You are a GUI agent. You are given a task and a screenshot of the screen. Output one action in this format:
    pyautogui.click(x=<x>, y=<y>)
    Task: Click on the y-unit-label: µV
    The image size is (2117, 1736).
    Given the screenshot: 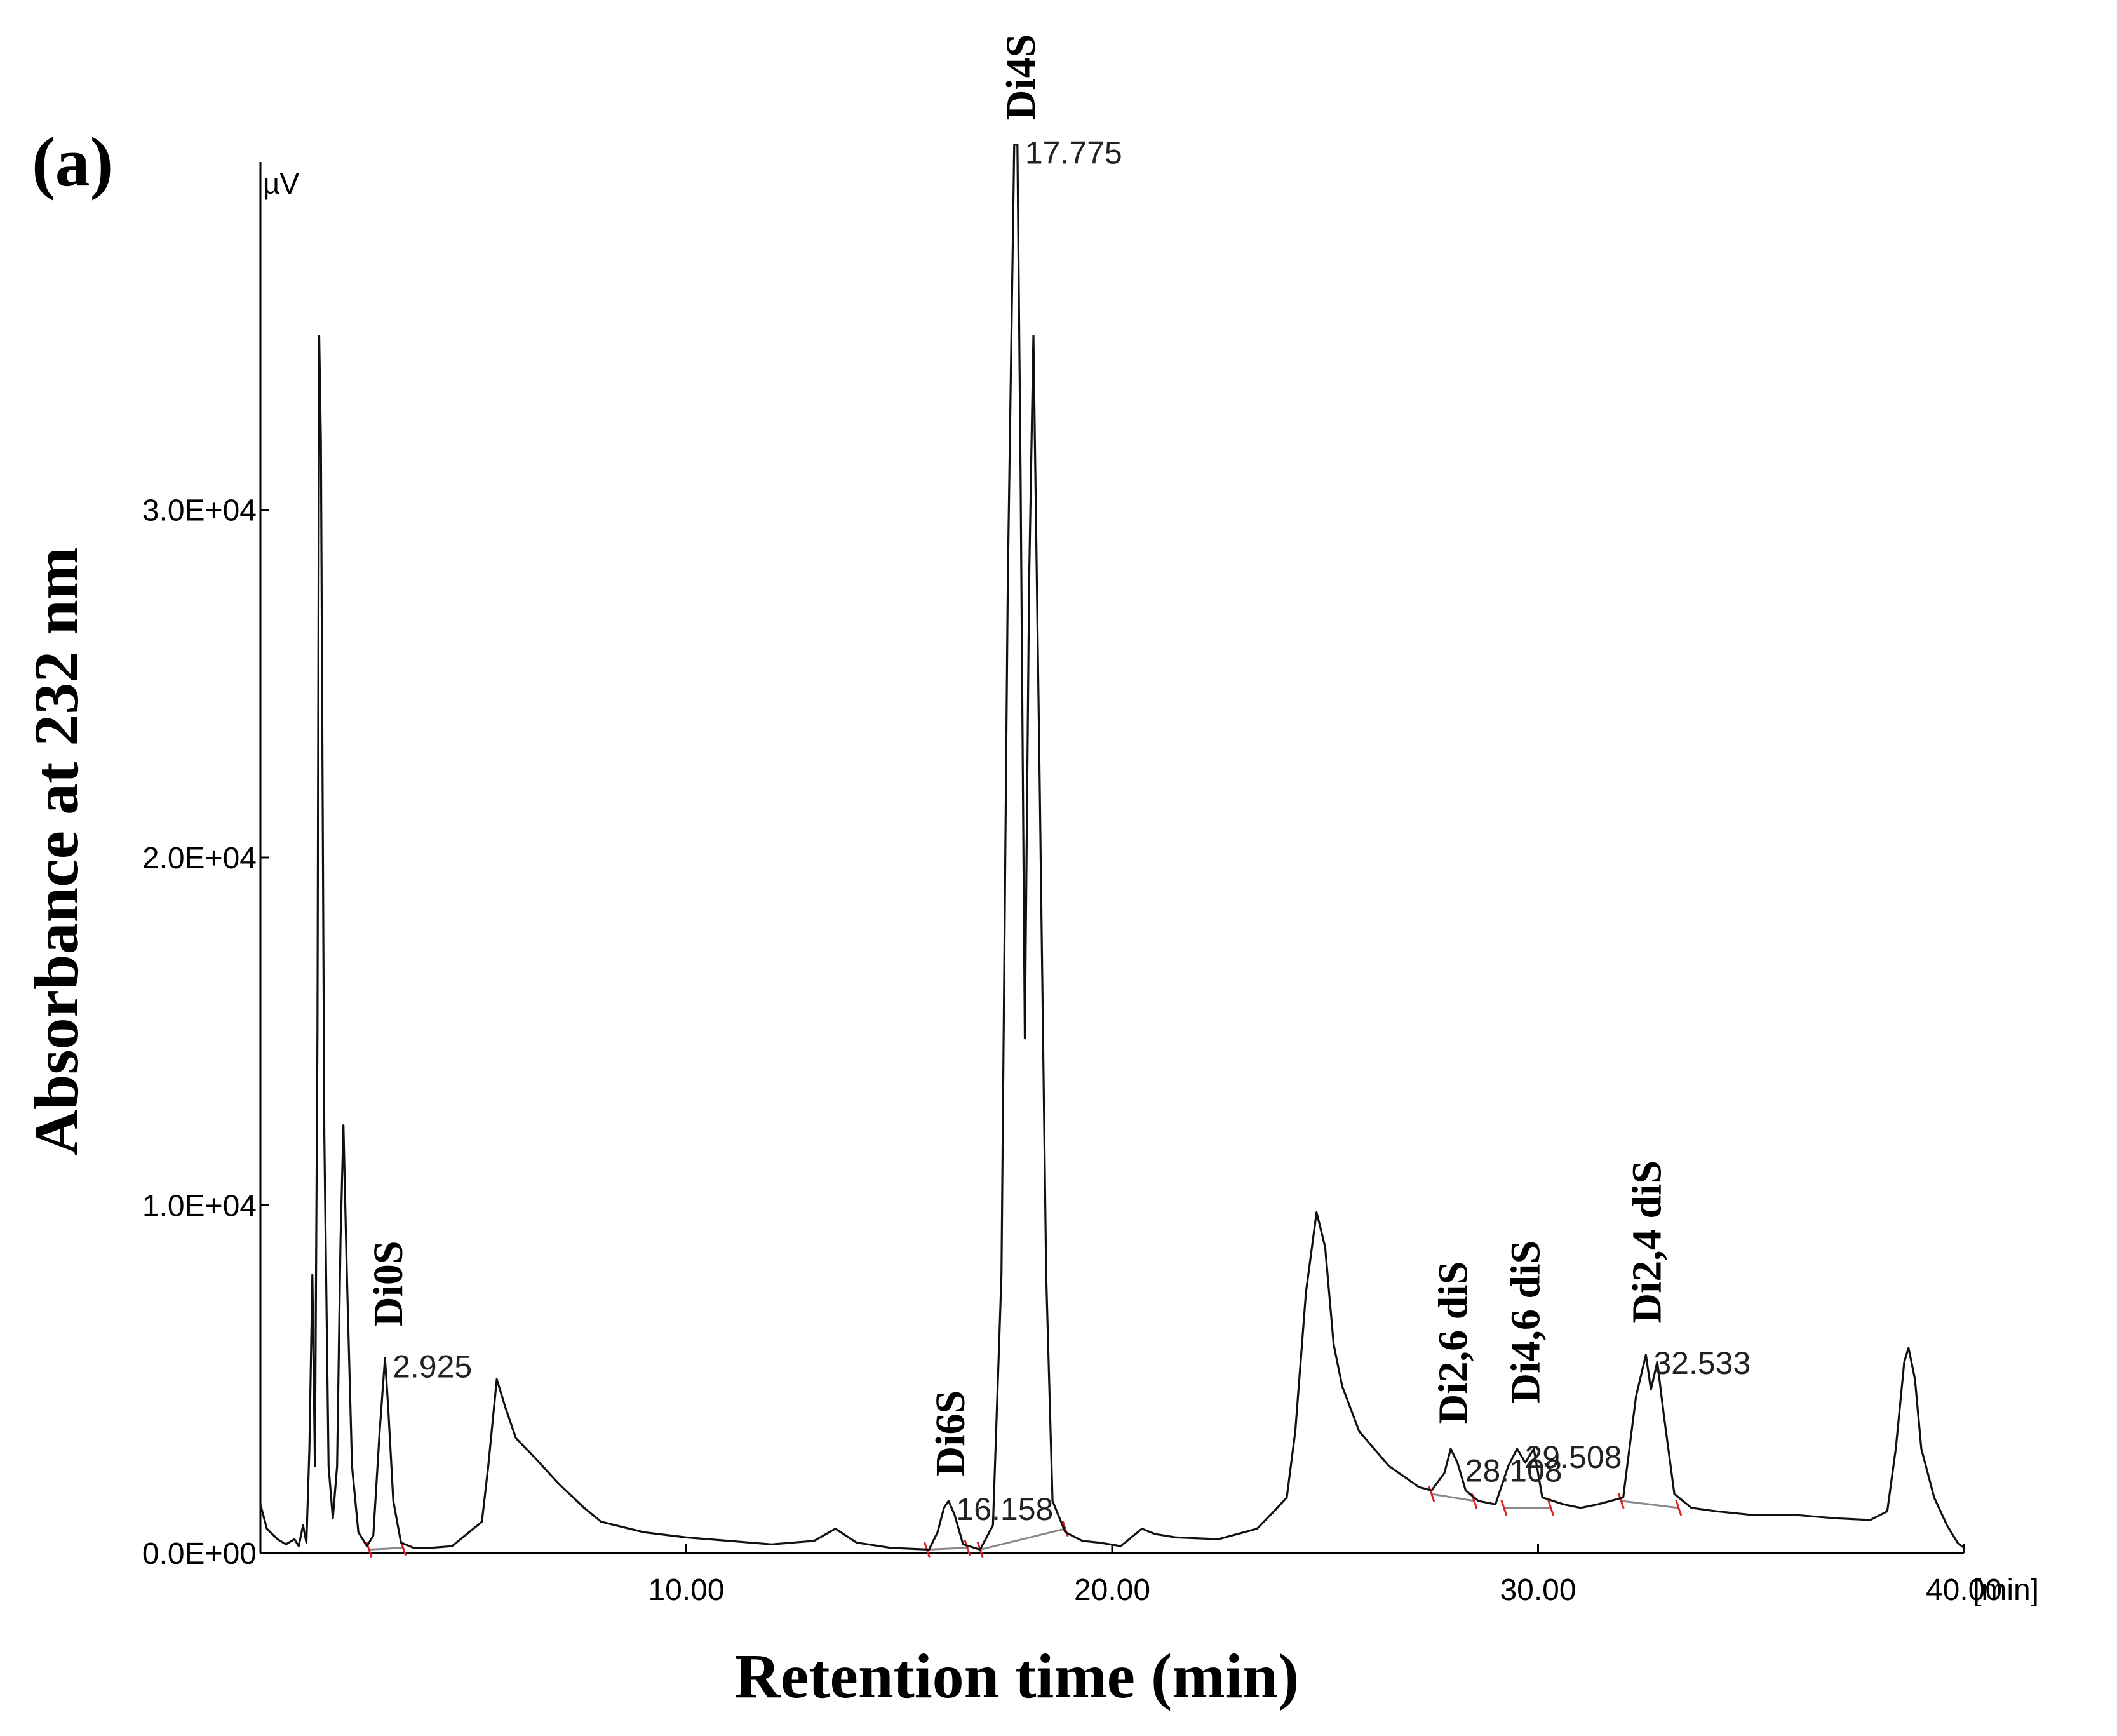 What is the action you would take?
    pyautogui.click(x=281, y=183)
    